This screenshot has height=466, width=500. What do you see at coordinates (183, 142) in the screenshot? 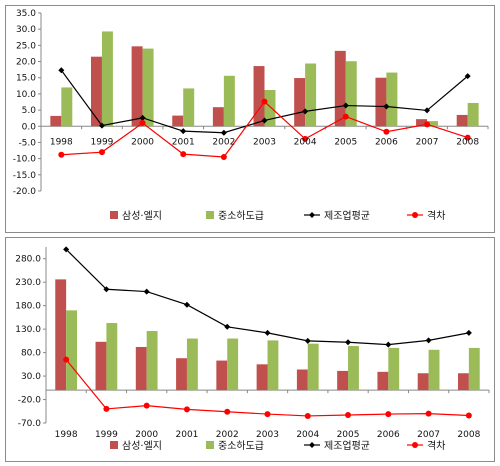
I see `x-tick-label: 2001` at bounding box center [183, 142].